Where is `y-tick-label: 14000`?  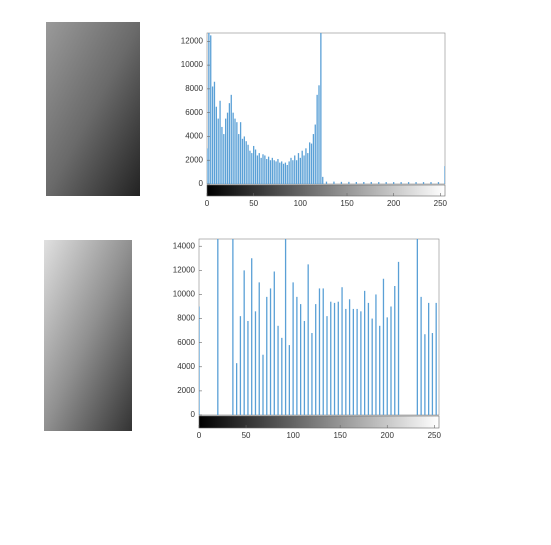
y-tick-label: 14000 is located at coordinates (184, 245).